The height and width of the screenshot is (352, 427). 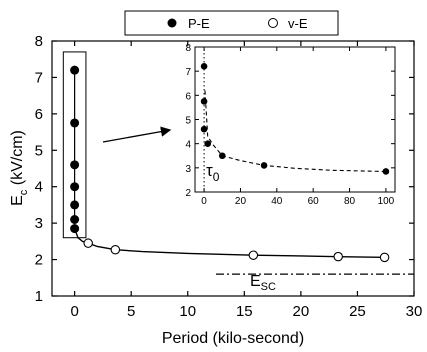 What do you see at coordinates (39, 114) in the screenshot?
I see `y-tick-label: 6` at bounding box center [39, 114].